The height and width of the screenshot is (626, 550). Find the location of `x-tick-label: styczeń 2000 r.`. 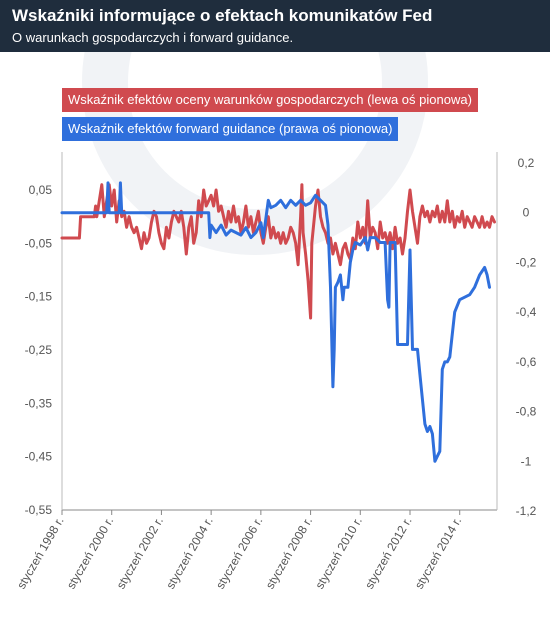

x-tick-label: styczeń 2000 r. is located at coordinates (90, 553).